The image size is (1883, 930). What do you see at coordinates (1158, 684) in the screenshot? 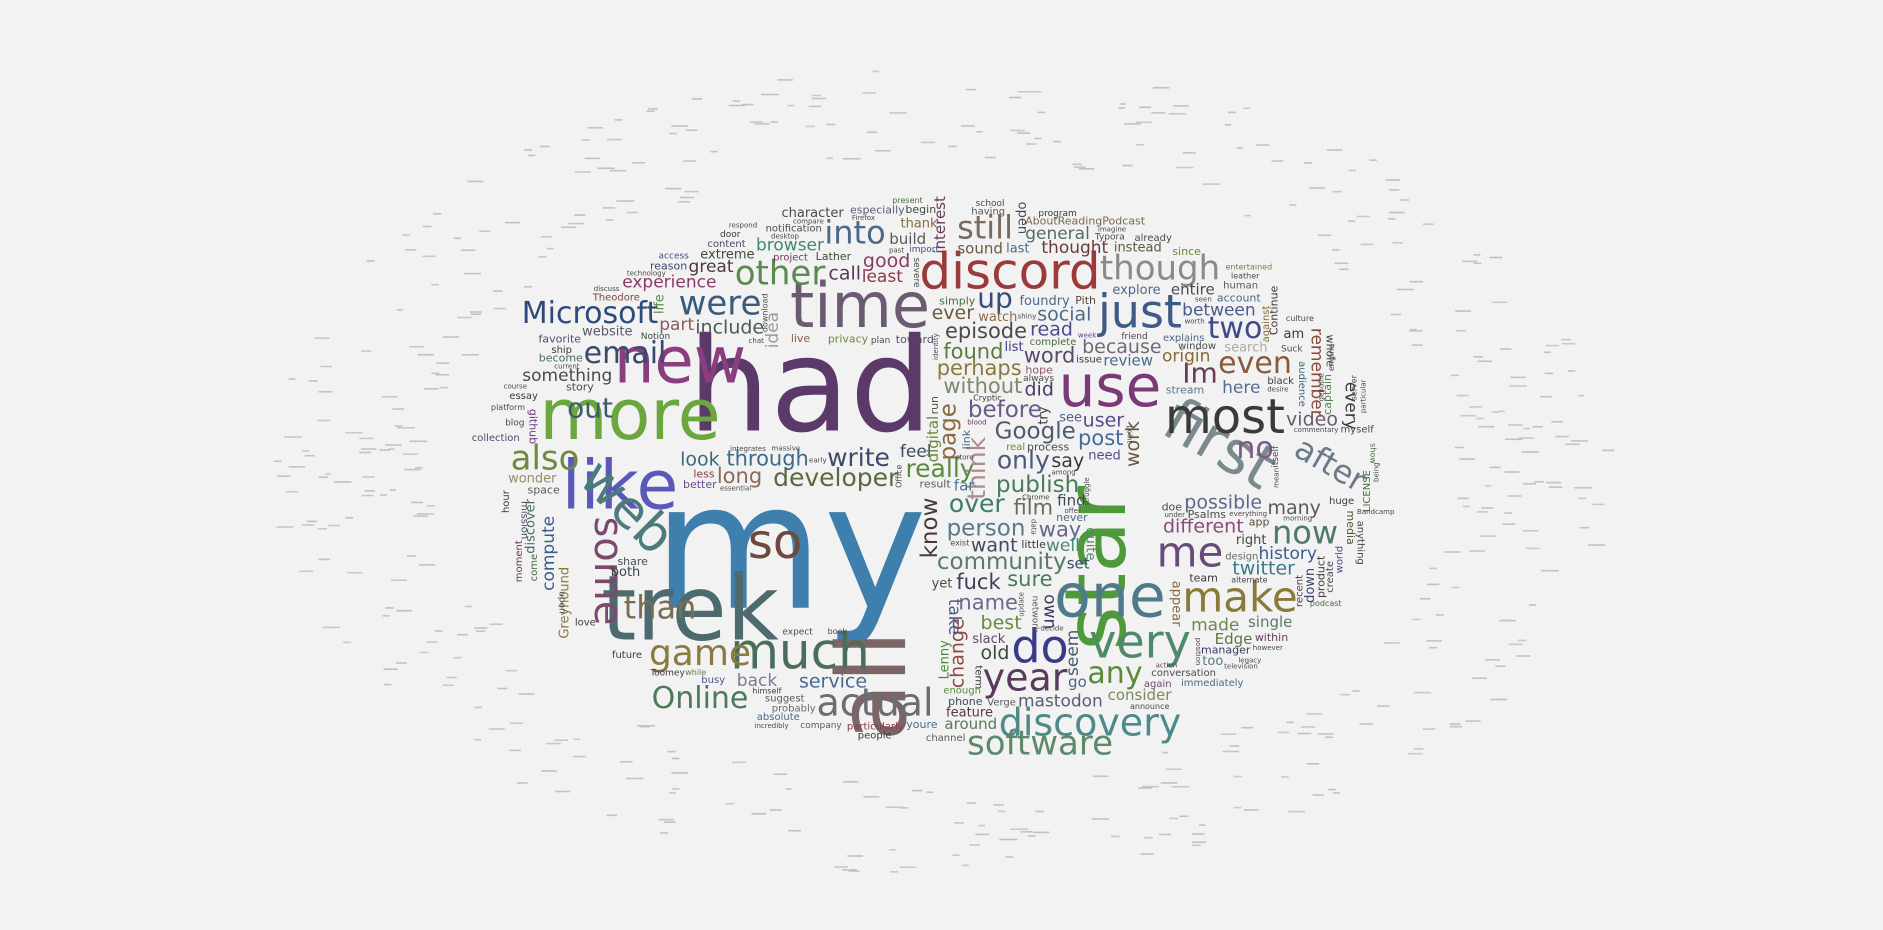
I see `cloud-word: again` at bounding box center [1158, 684].